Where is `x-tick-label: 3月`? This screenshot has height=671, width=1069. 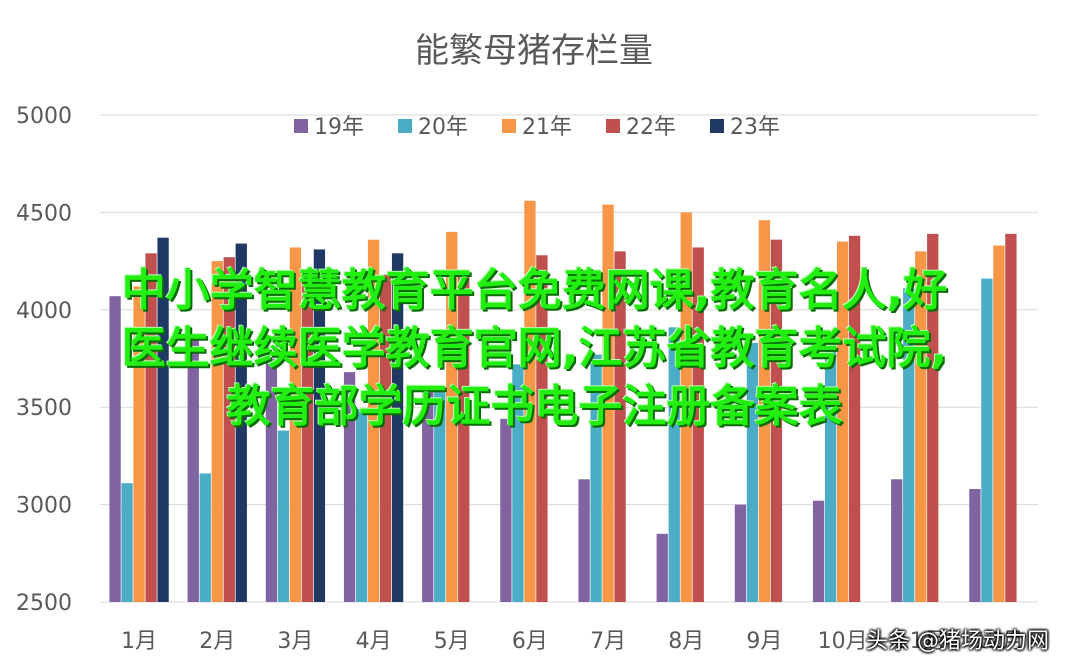
x-tick-label: 3月 is located at coordinates (295, 641).